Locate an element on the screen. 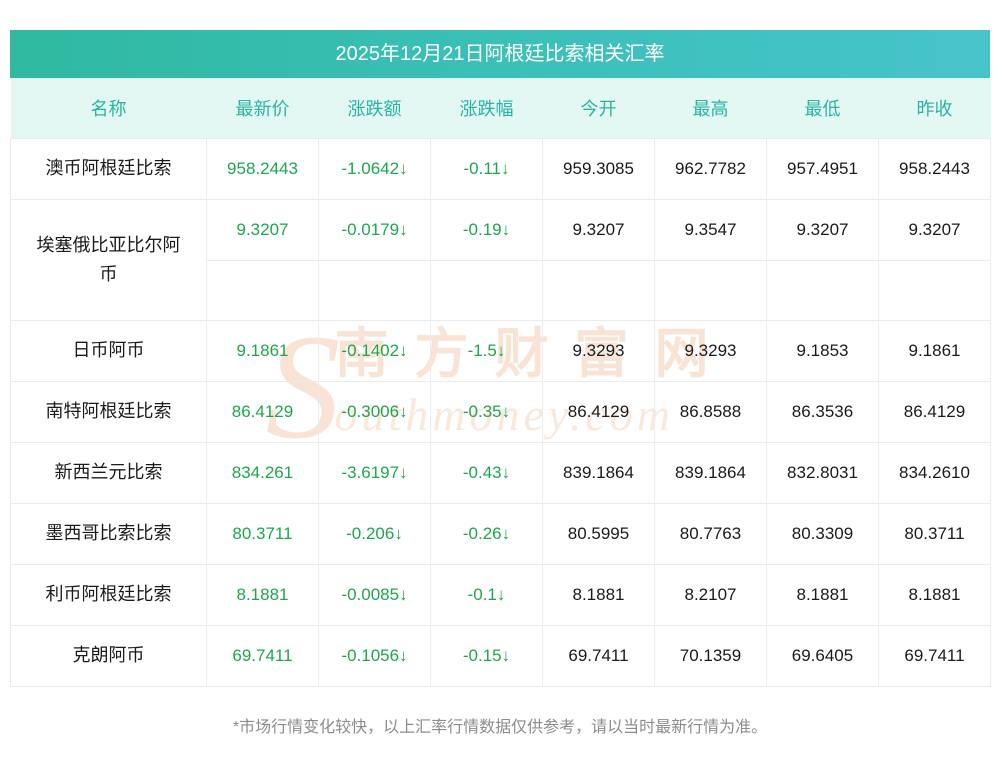 The width and height of the screenshot is (1000, 757). low-price: 957.4951 is located at coordinates (822, 168).